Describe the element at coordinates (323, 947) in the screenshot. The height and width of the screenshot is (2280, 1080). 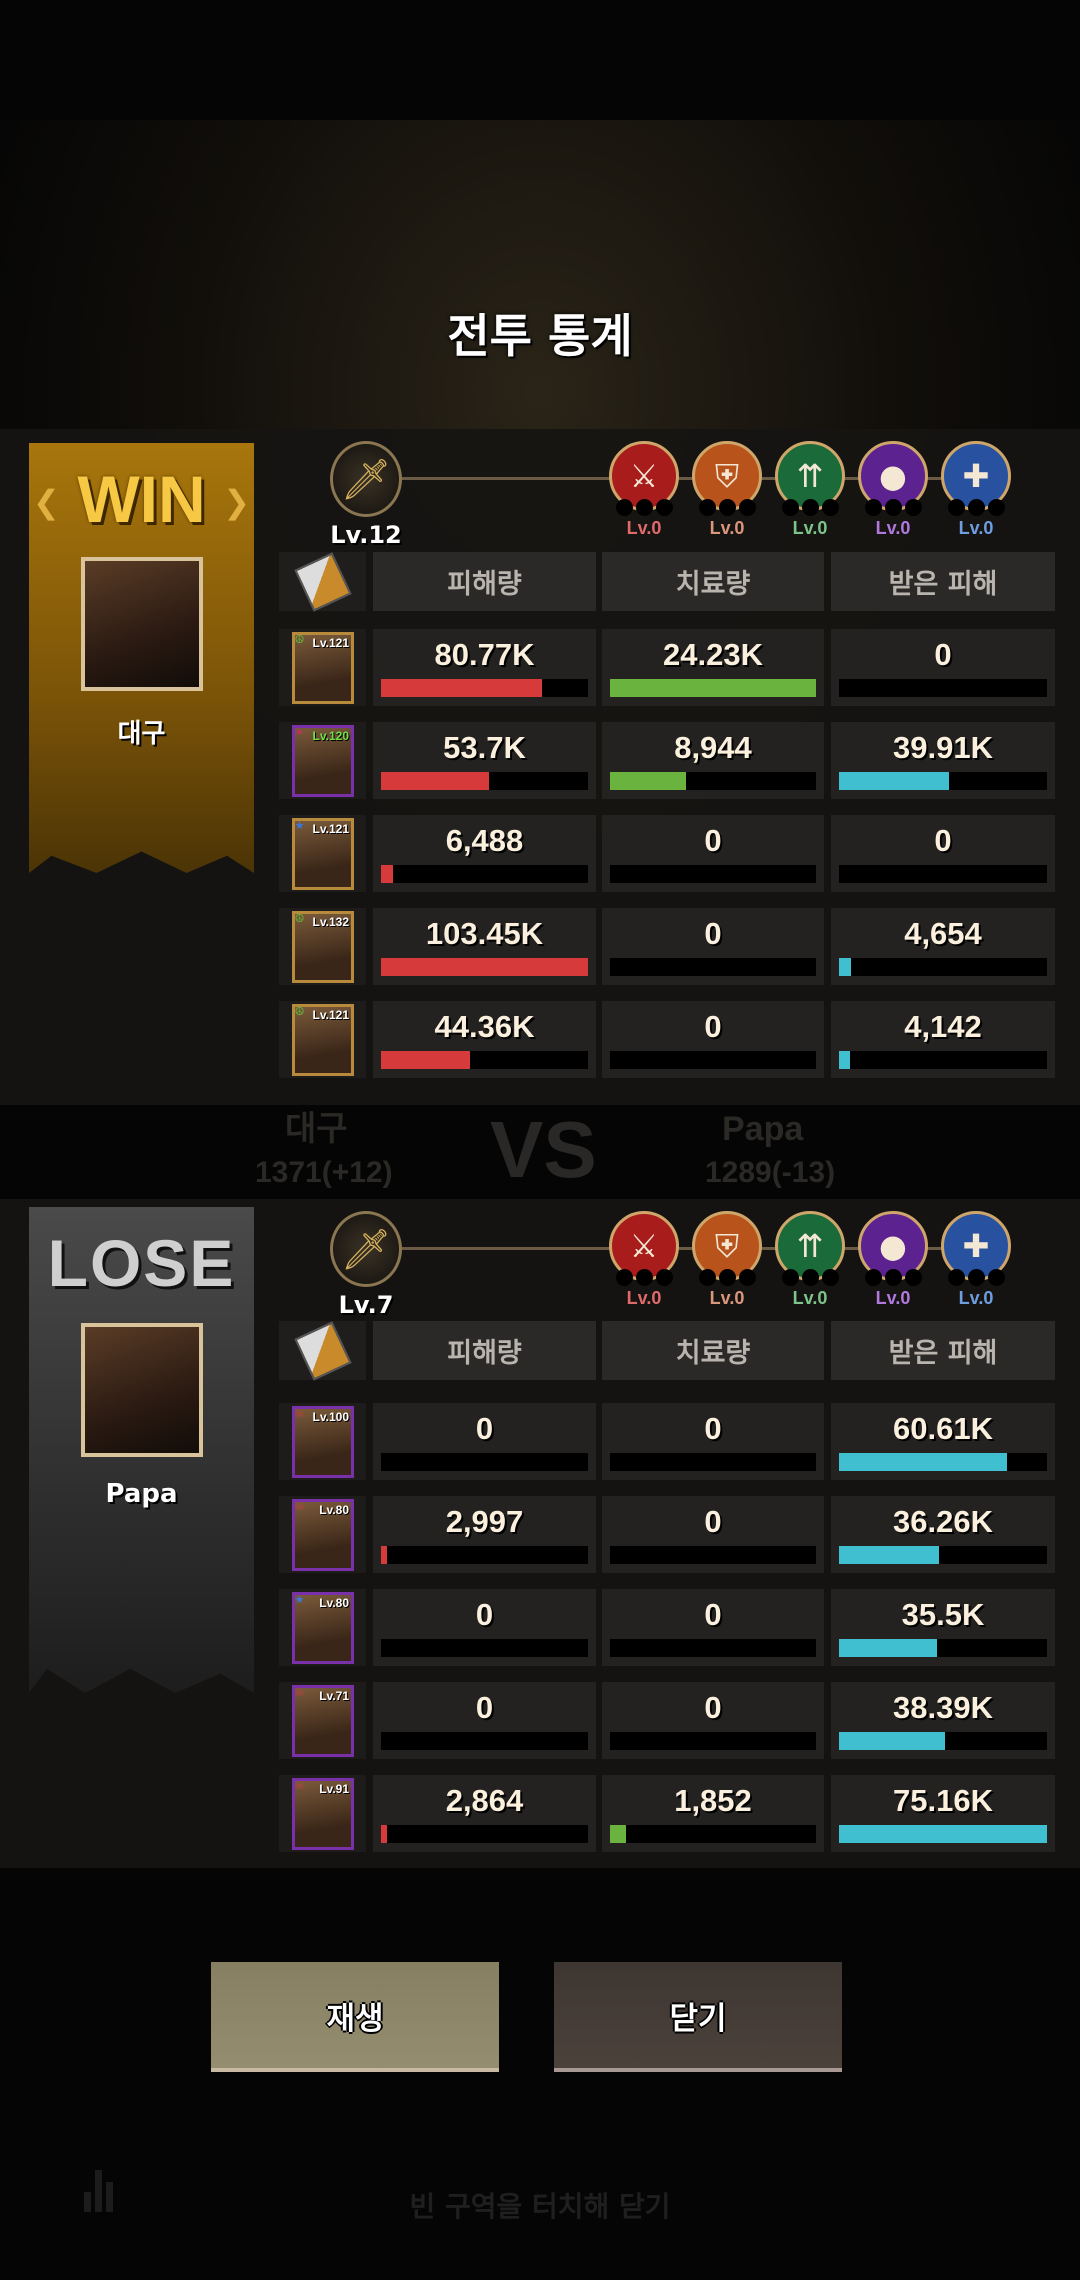
I see `hero-portrait: ☮ Lv.132` at that location.